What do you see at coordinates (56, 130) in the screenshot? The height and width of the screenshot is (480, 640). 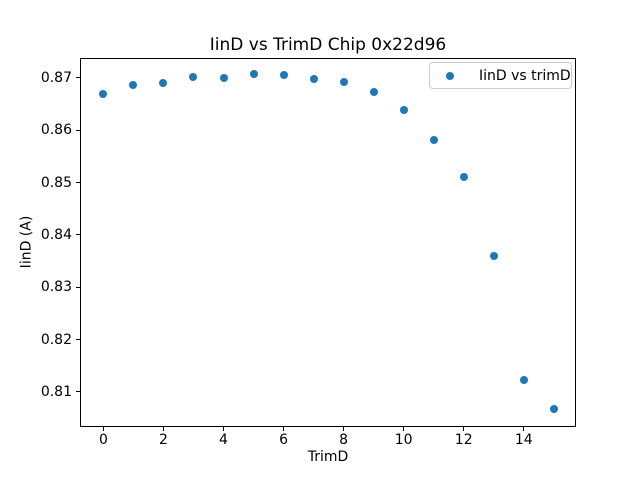 I see `y-tick-label: 0.86` at bounding box center [56, 130].